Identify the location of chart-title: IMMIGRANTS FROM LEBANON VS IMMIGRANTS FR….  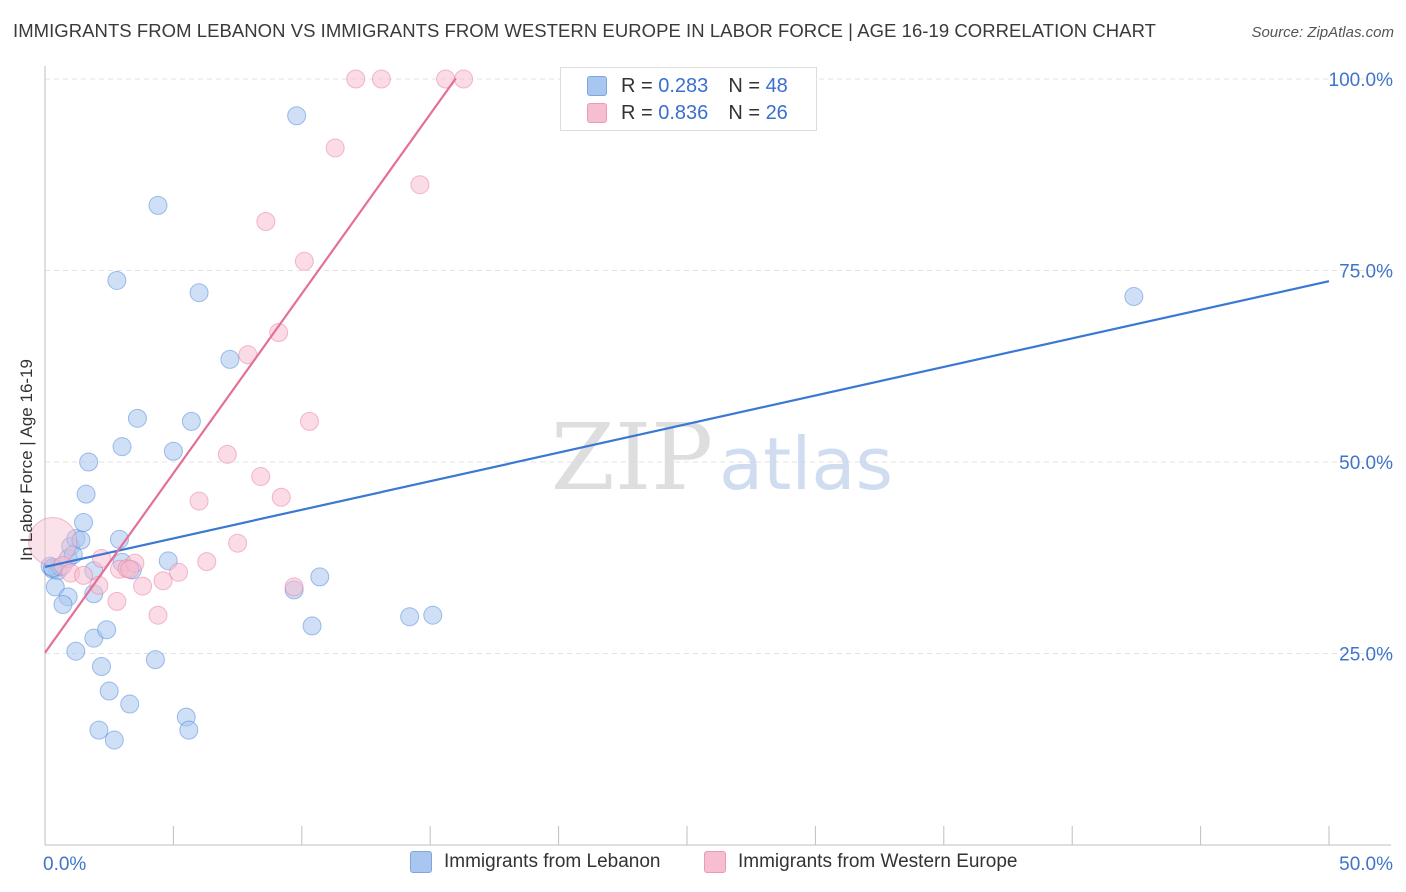
(585, 30).